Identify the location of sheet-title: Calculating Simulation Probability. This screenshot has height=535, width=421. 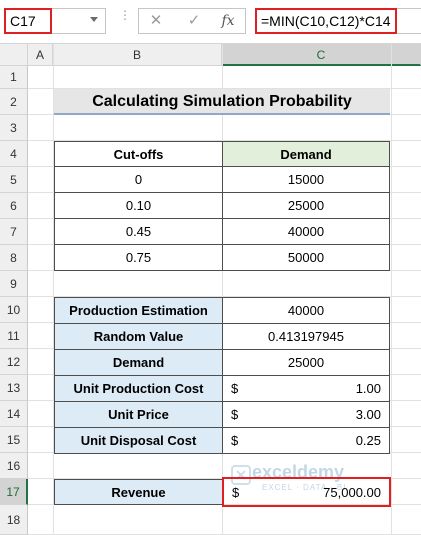
(222, 102).